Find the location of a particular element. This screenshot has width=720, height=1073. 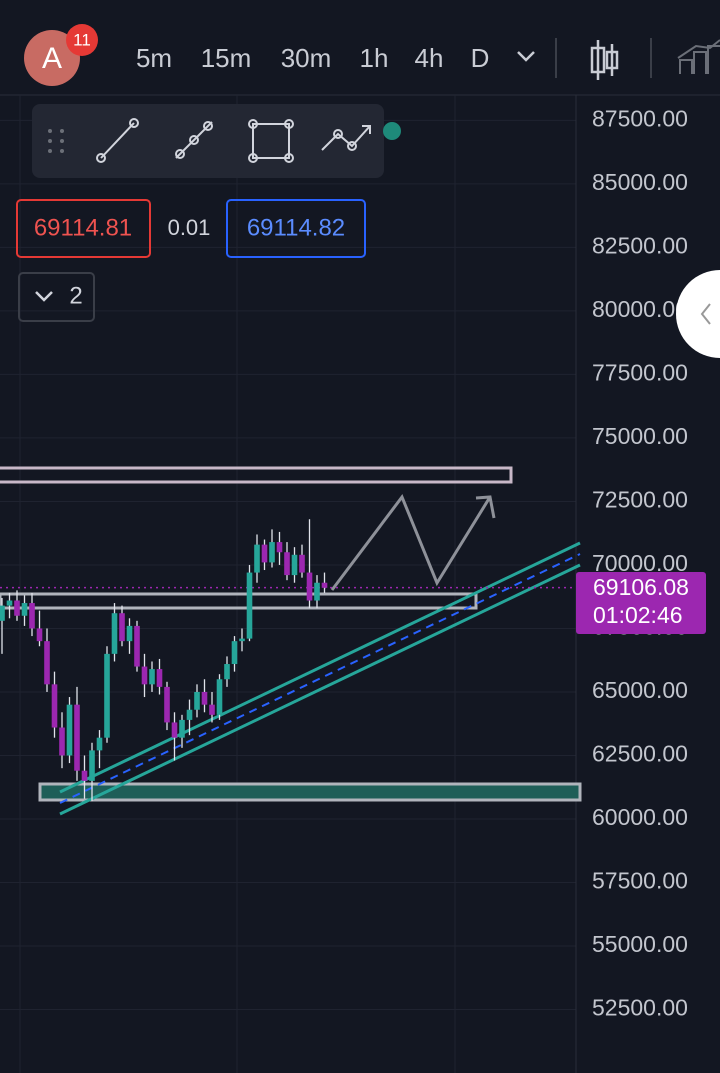

avatar-letter: A is located at coordinates (52, 58).